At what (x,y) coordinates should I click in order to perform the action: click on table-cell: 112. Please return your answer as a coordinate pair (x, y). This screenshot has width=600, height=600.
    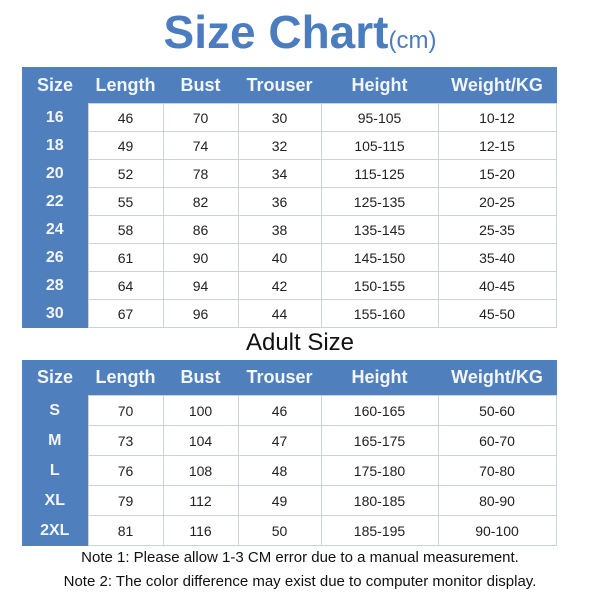
    Looking at the image, I should click on (200, 500).